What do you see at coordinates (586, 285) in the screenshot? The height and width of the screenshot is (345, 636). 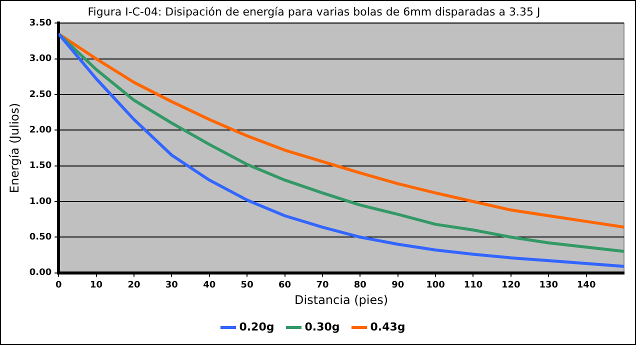 I see `x-tick-label: 140` at bounding box center [586, 285].